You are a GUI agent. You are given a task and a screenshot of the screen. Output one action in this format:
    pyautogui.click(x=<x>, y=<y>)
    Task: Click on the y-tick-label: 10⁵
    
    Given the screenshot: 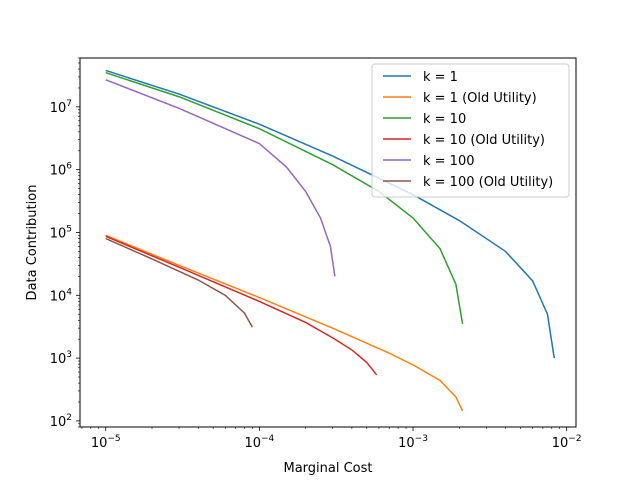 What is the action you would take?
    pyautogui.click(x=61, y=232)
    